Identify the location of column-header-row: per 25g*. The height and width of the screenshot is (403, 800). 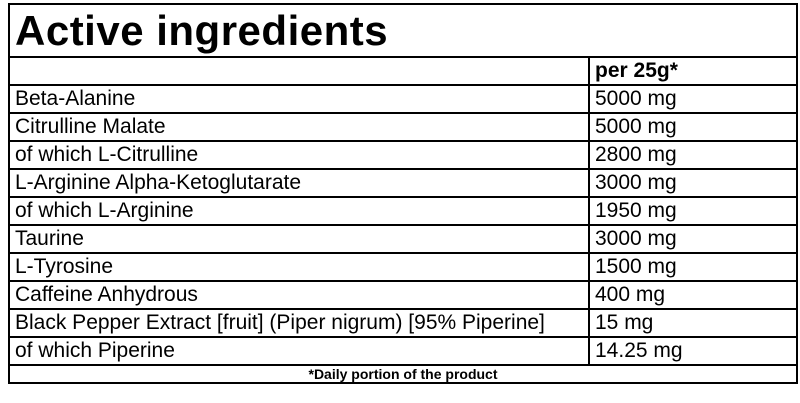
(403, 71).